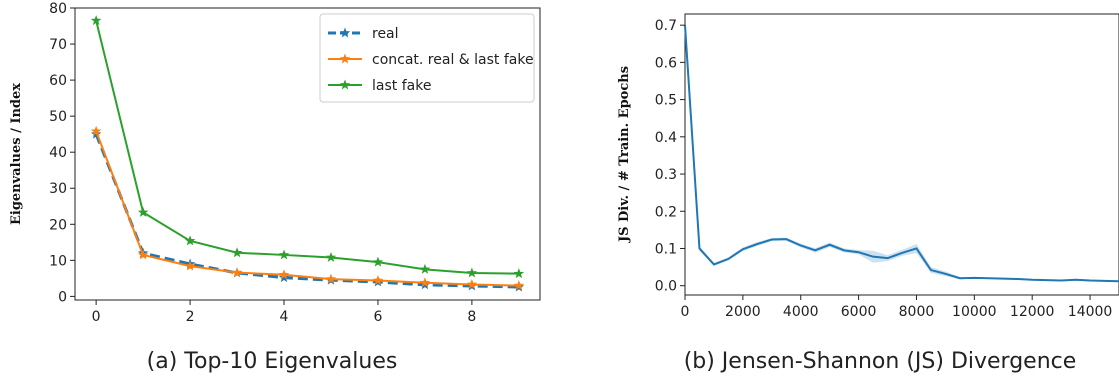  Describe the element at coordinates (666, 26) in the screenshot. I see `y-tick-label: 0.7` at that location.